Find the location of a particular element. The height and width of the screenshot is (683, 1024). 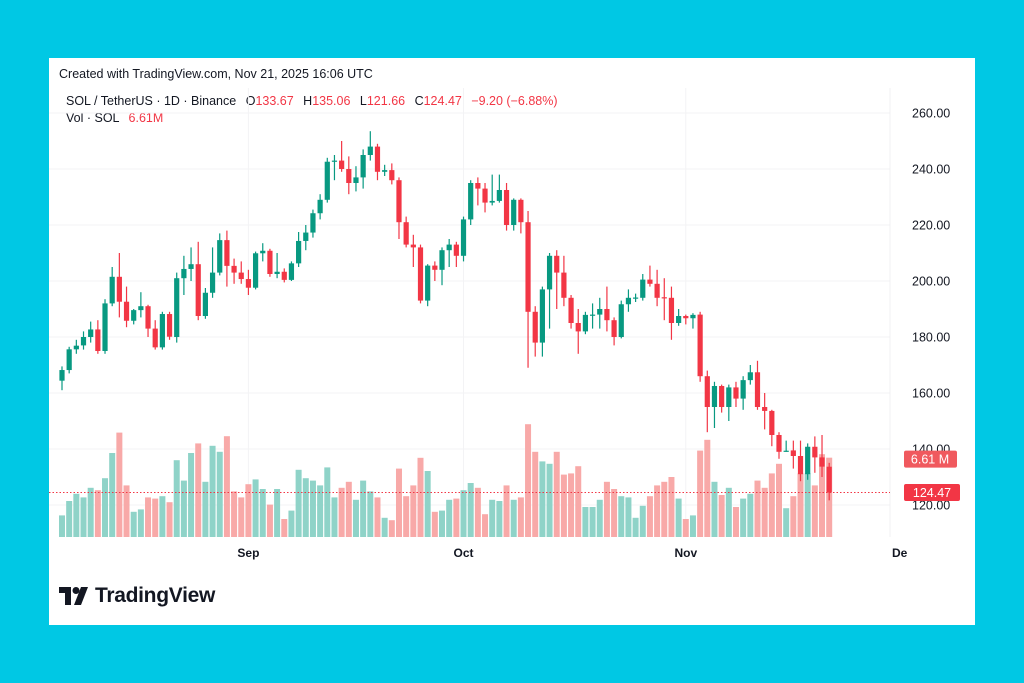

high-value: 135.06 is located at coordinates (331, 101).